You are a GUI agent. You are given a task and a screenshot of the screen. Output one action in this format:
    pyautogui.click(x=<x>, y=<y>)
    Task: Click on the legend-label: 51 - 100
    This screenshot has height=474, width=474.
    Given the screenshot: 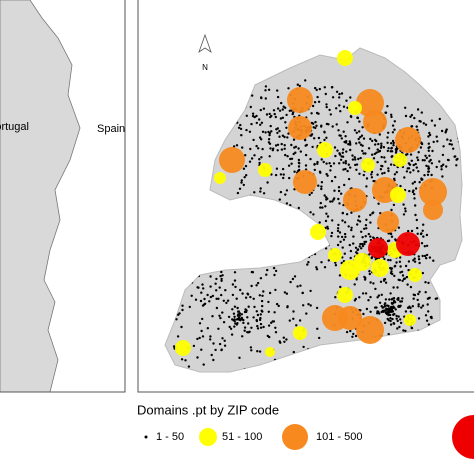 What is the action you would take?
    pyautogui.click(x=242, y=437)
    